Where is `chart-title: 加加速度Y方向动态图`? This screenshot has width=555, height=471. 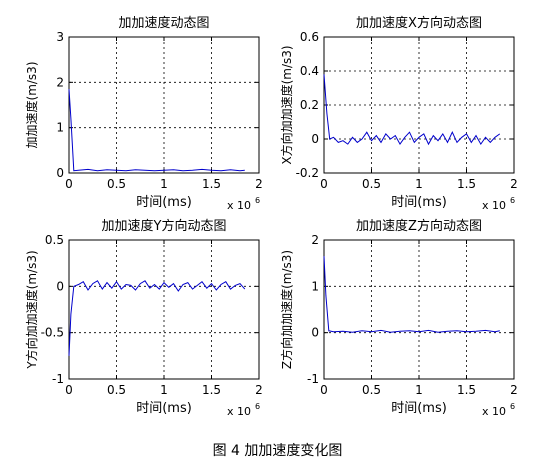 chart-title: 加加速度Y方向动态图 is located at coordinates (164, 226).